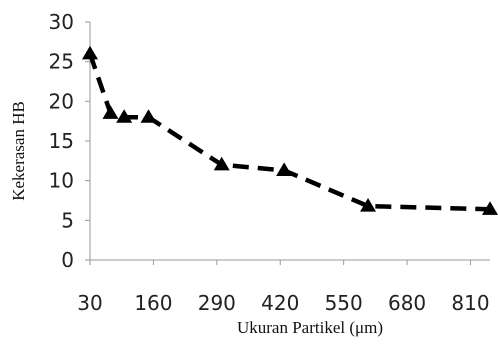 The height and width of the screenshot is (344, 498). Describe the element at coordinates (61, 22) in the screenshot. I see `y-tick-label: 30` at that location.